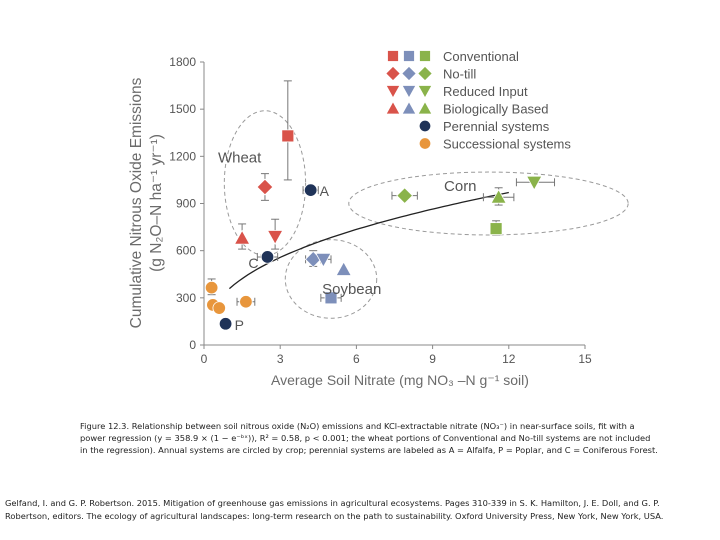  What do you see at coordinates (186, 251) in the screenshot?
I see `y-tick-label: 600` at bounding box center [186, 251].